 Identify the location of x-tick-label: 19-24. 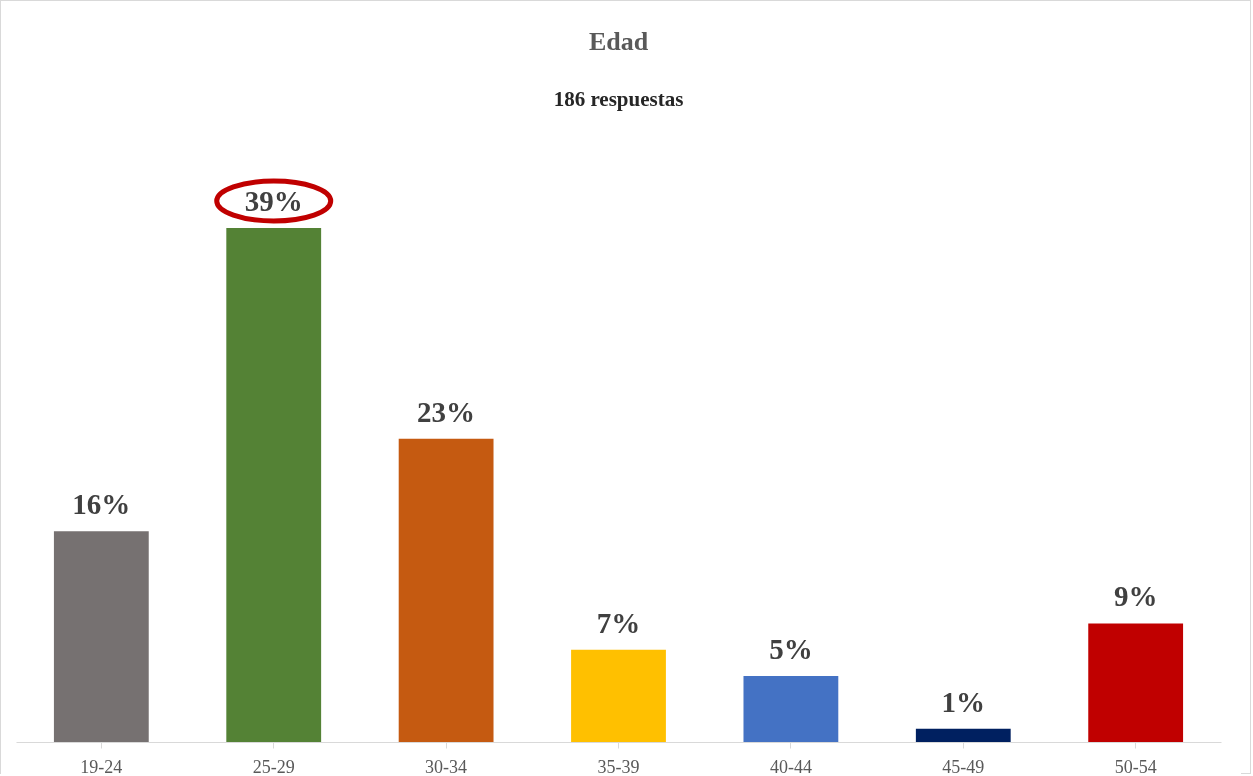
(101, 766).